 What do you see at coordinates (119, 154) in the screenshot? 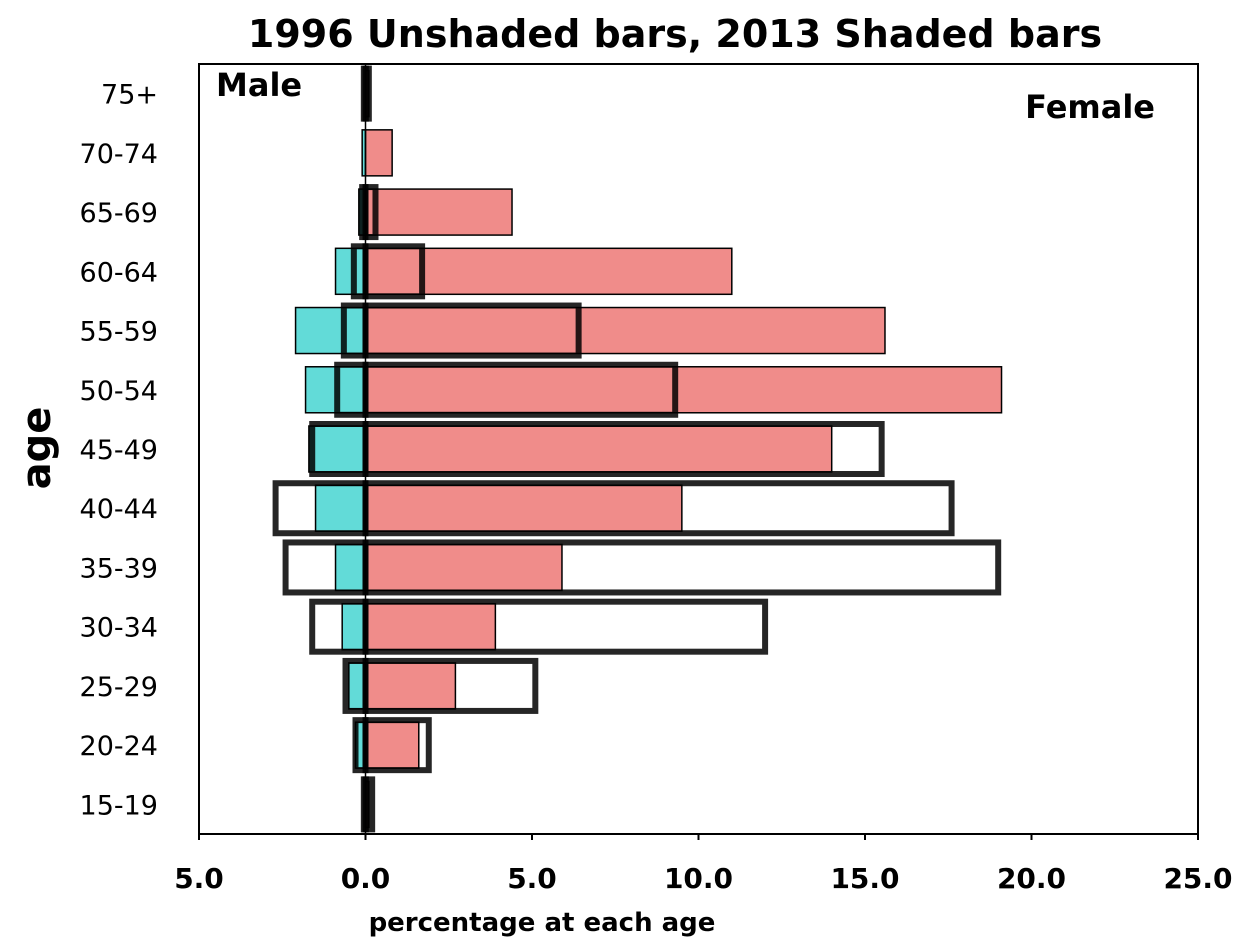
I see `y-tick-label: 70-74` at bounding box center [119, 154].